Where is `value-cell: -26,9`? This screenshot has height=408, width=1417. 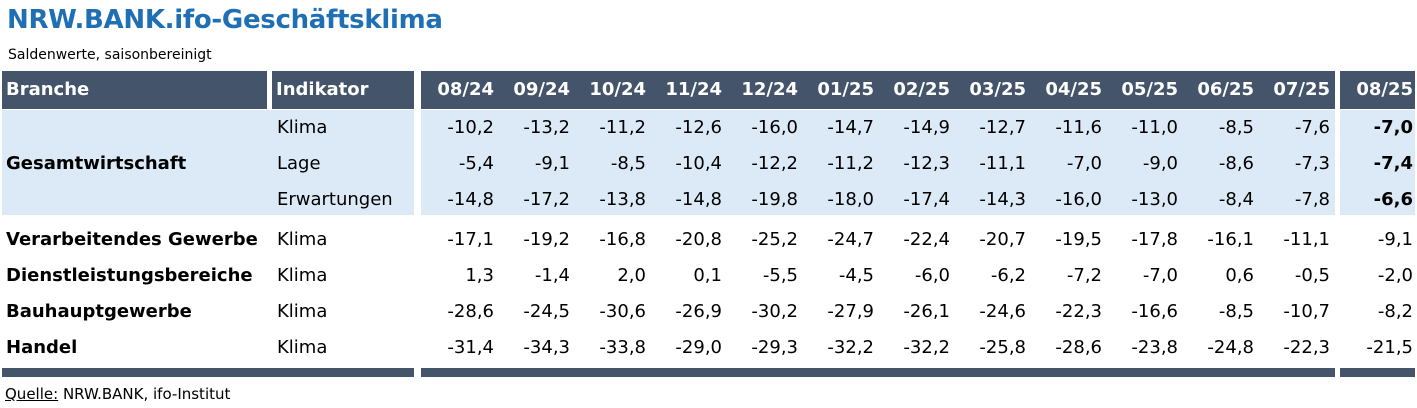
value-cell: -26,9 is located at coordinates (698, 311).